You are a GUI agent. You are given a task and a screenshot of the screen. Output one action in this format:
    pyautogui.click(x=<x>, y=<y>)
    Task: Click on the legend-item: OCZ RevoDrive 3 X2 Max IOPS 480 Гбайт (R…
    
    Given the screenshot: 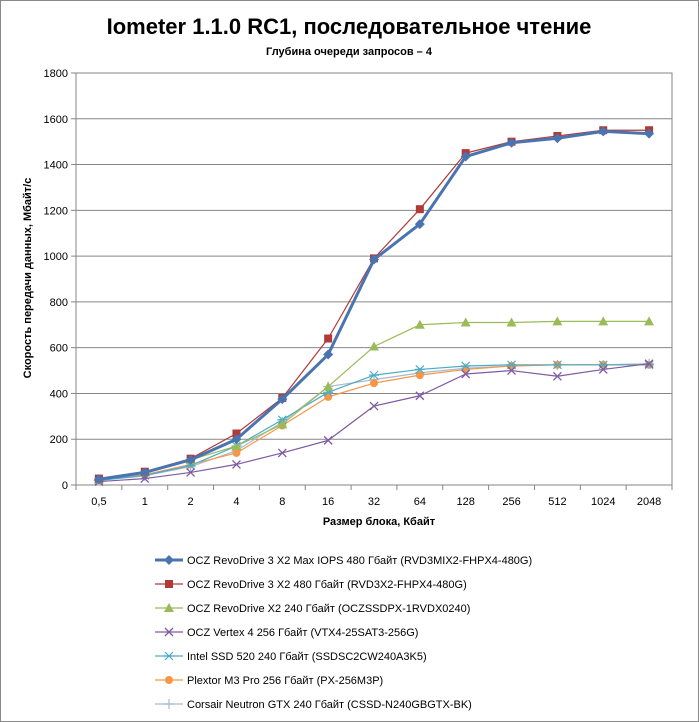 What is the action you would take?
    pyautogui.click(x=343, y=561)
    